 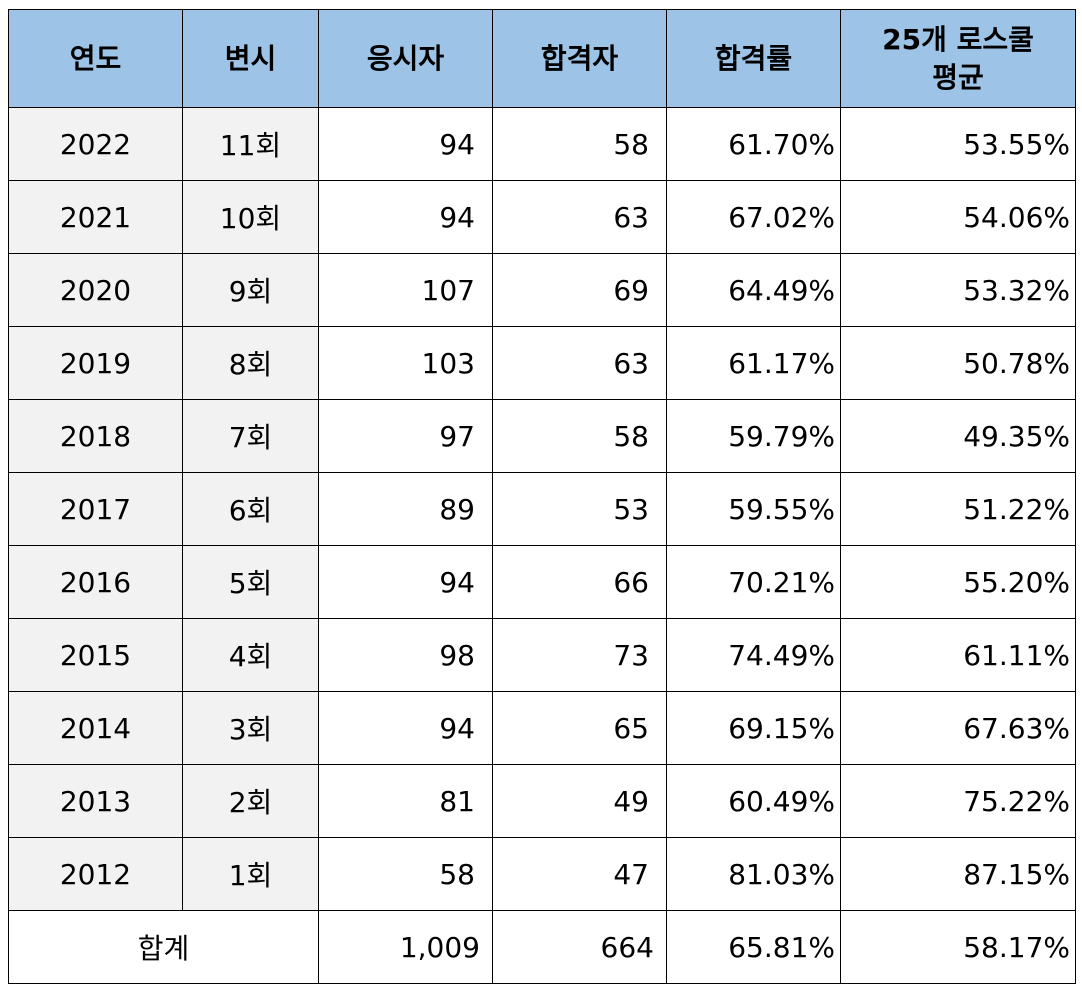 I want to click on cell-round: 7회, so click(x=250, y=436).